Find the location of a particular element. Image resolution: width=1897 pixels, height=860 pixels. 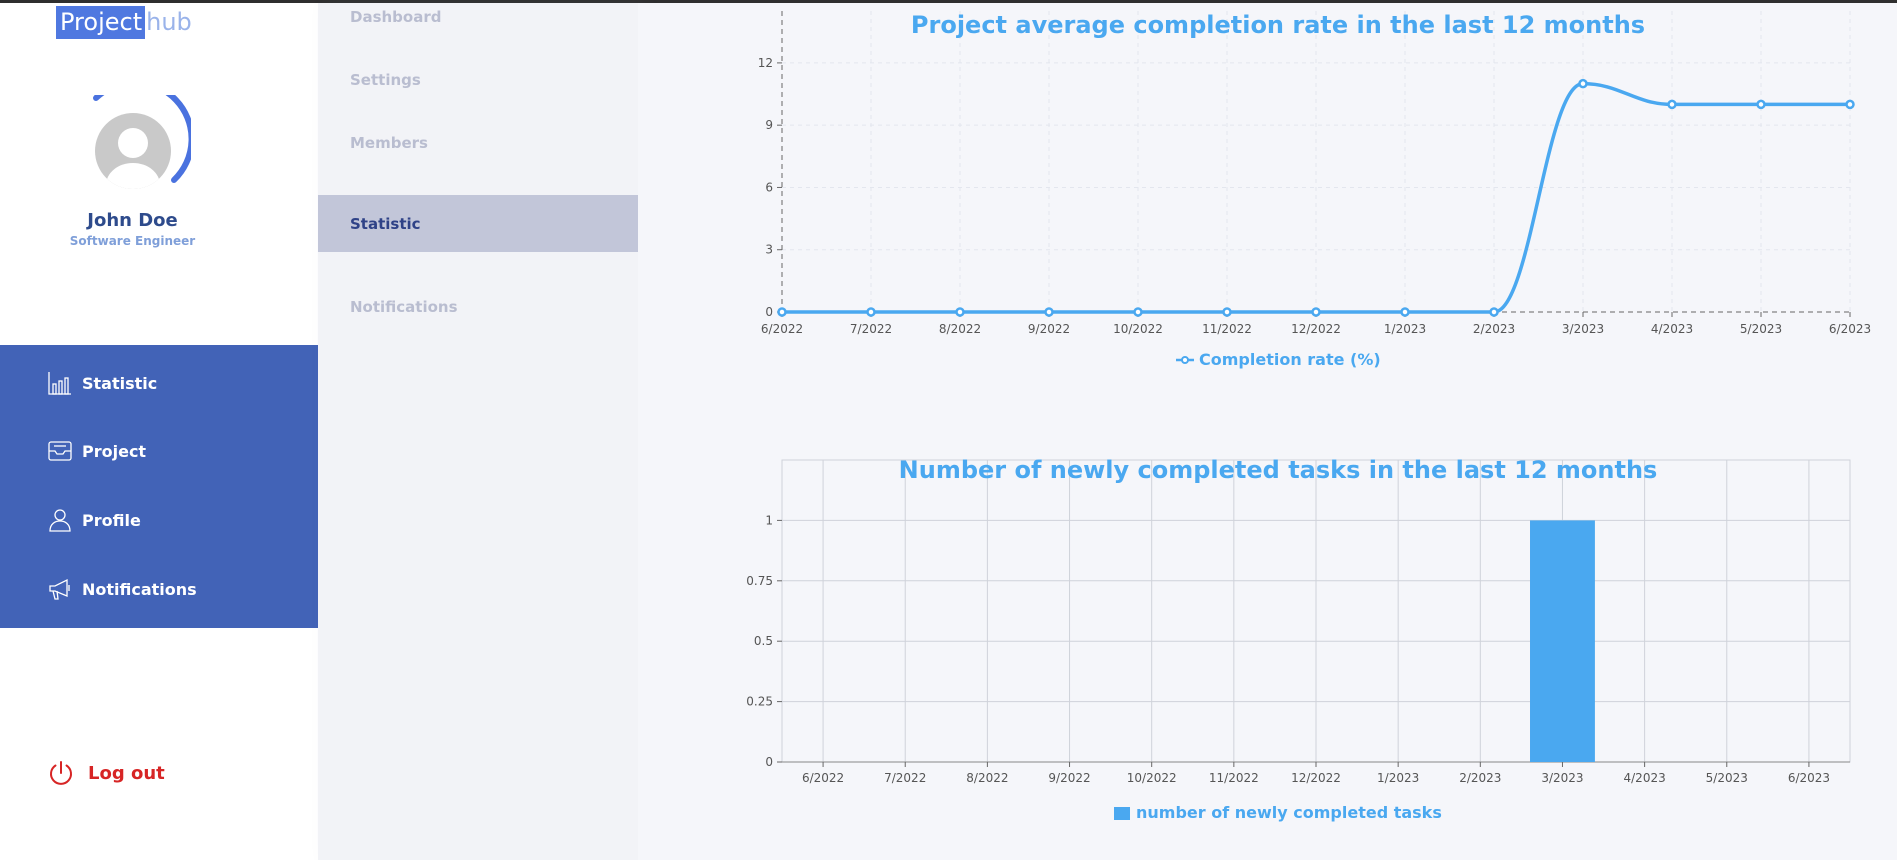

user-name: John Doe is located at coordinates (132, 220).